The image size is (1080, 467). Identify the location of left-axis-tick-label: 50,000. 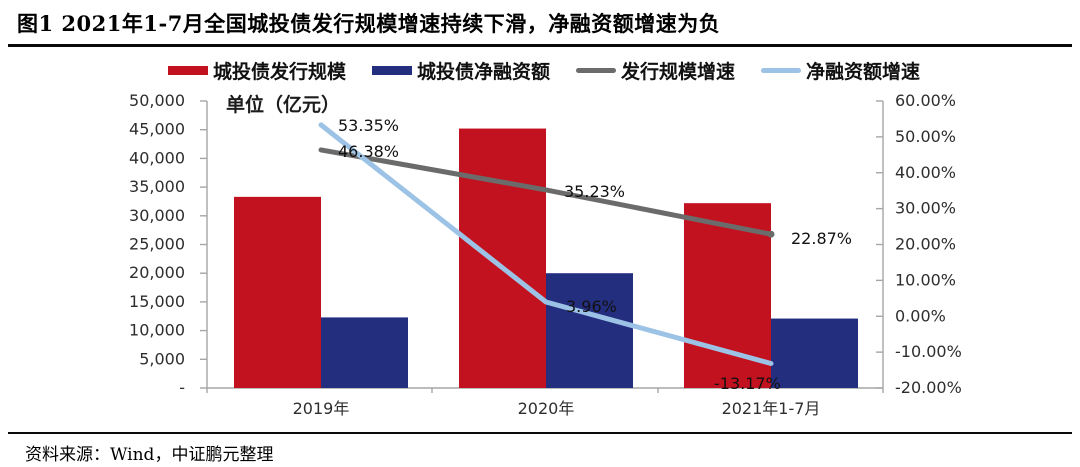
(157, 100).